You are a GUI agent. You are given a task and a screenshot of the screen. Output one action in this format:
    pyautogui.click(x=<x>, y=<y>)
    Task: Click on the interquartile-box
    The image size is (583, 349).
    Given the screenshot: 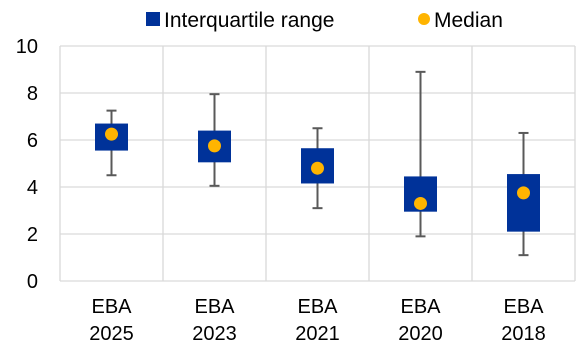 What is the action you would take?
    pyautogui.click(x=523, y=203)
    